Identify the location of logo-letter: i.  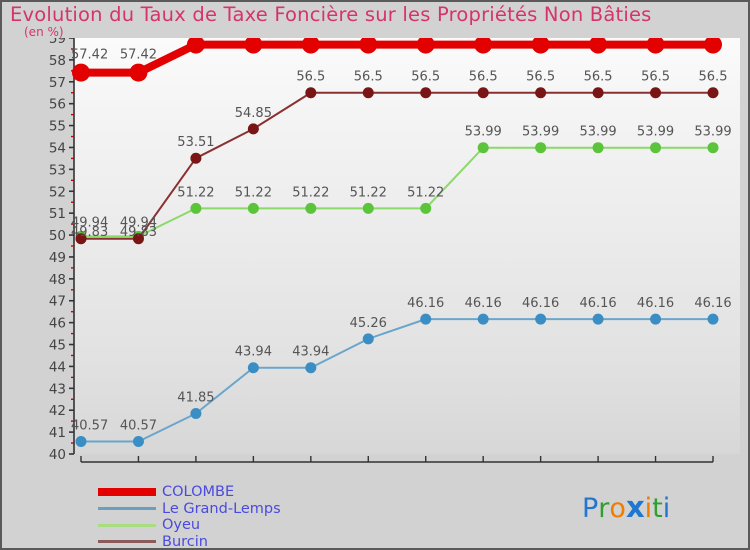
(666, 508).